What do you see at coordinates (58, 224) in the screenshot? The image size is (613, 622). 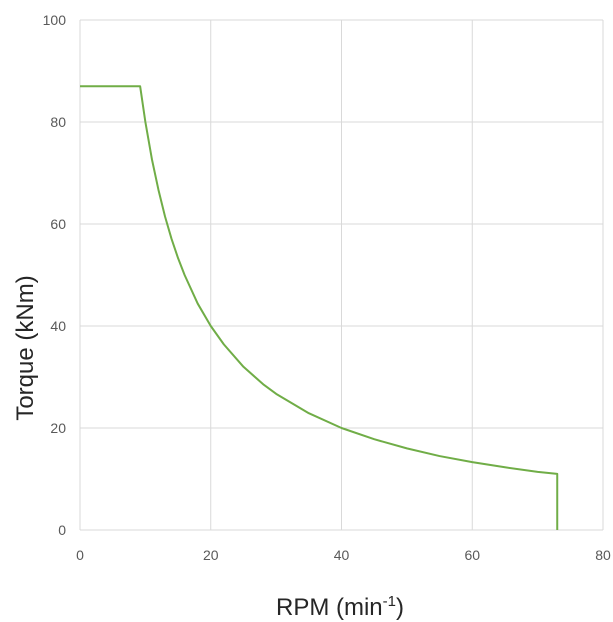 I see `y-tick-label: 60` at bounding box center [58, 224].